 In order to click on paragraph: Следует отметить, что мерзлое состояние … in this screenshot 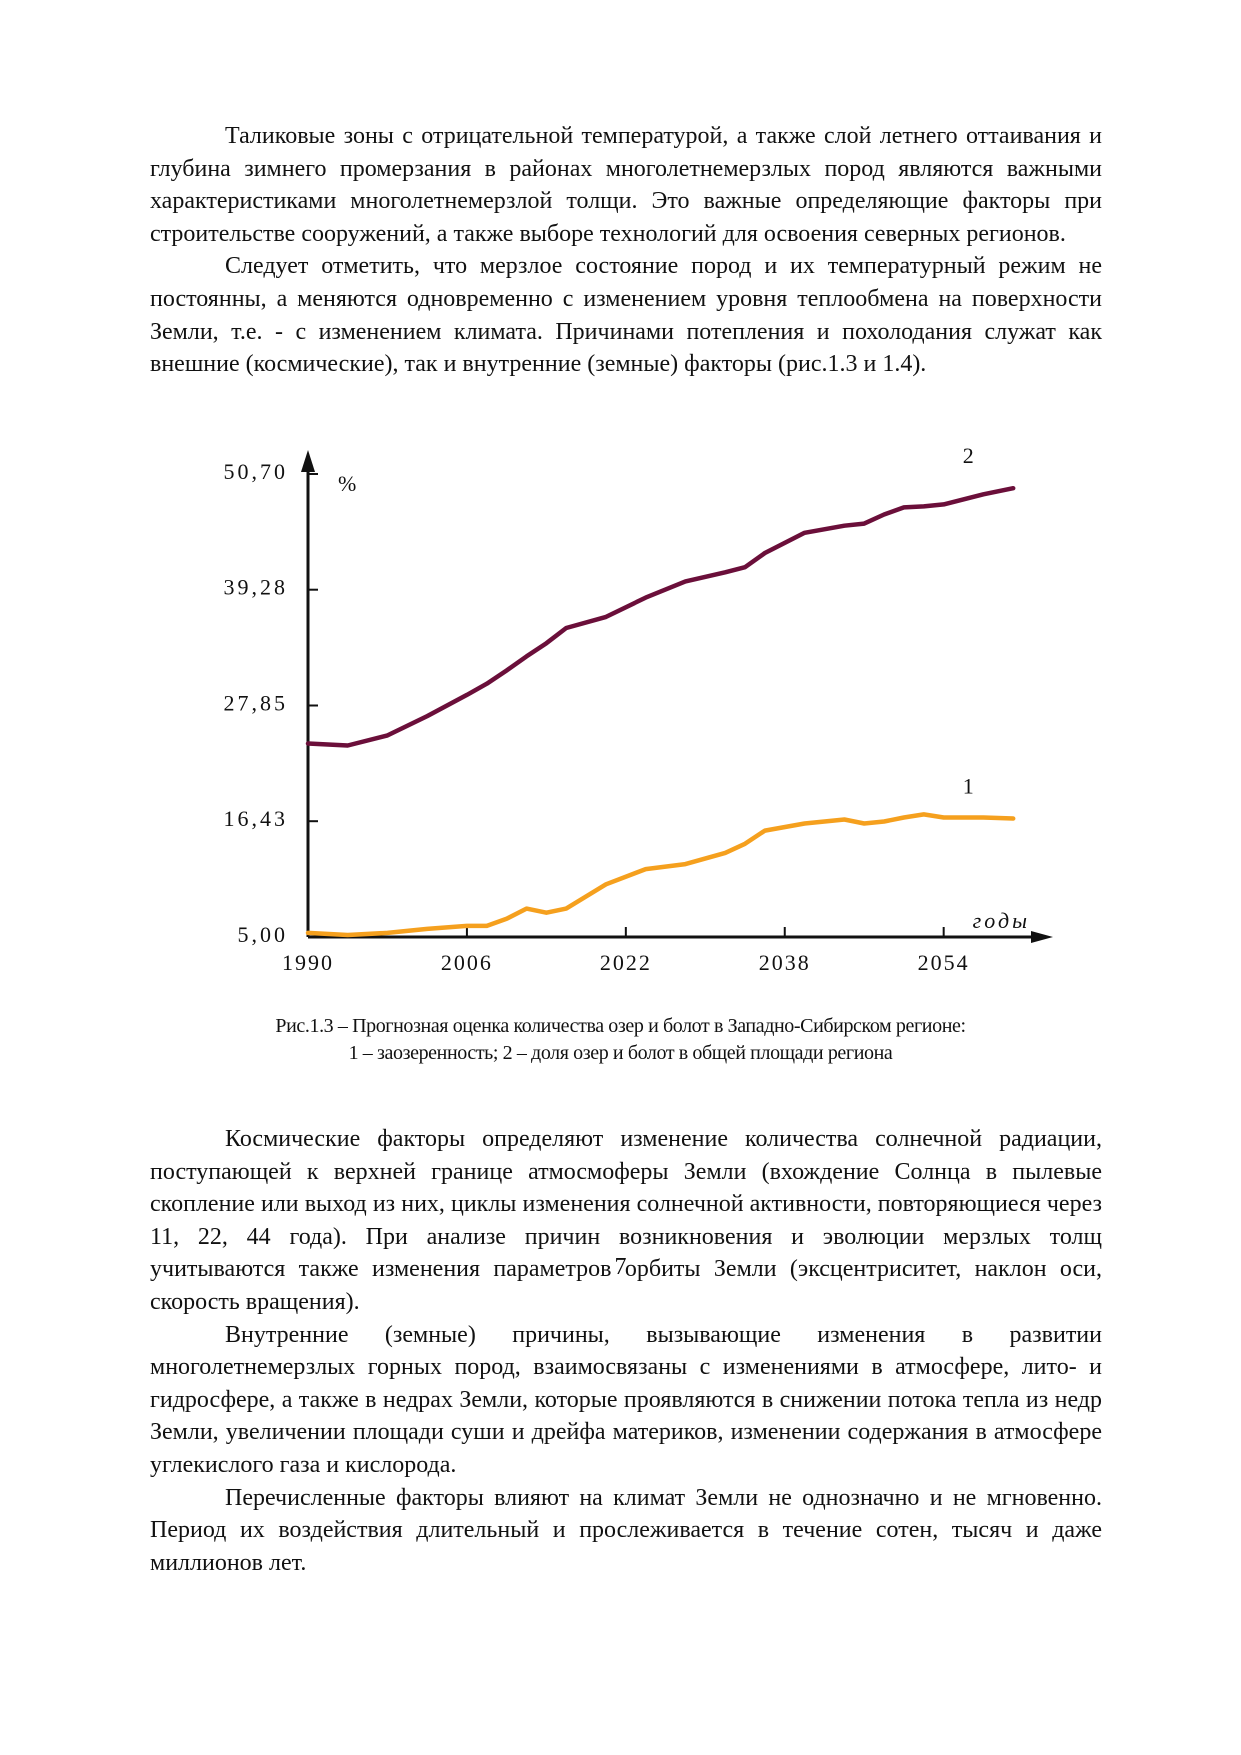, I will do `click(626, 315)`.